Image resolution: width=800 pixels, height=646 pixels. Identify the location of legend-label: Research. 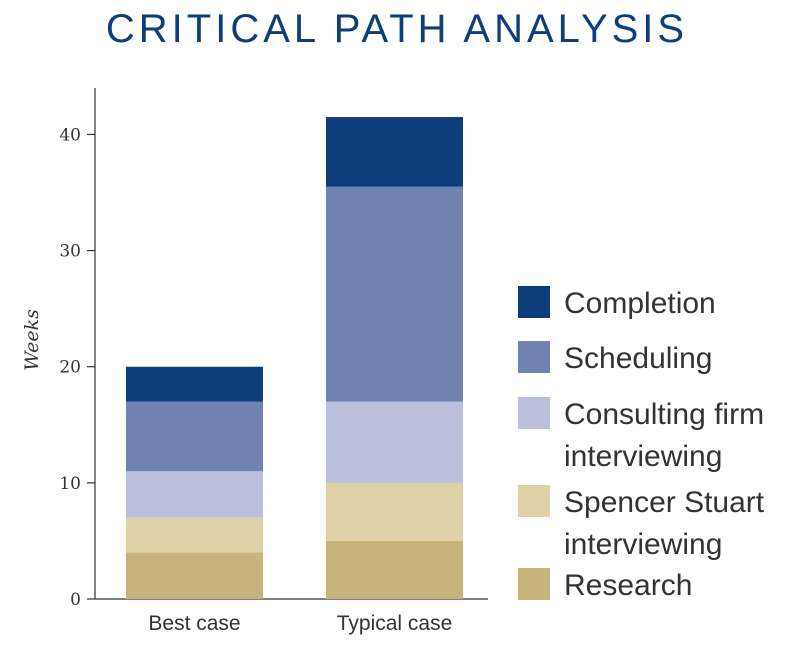
(628, 585).